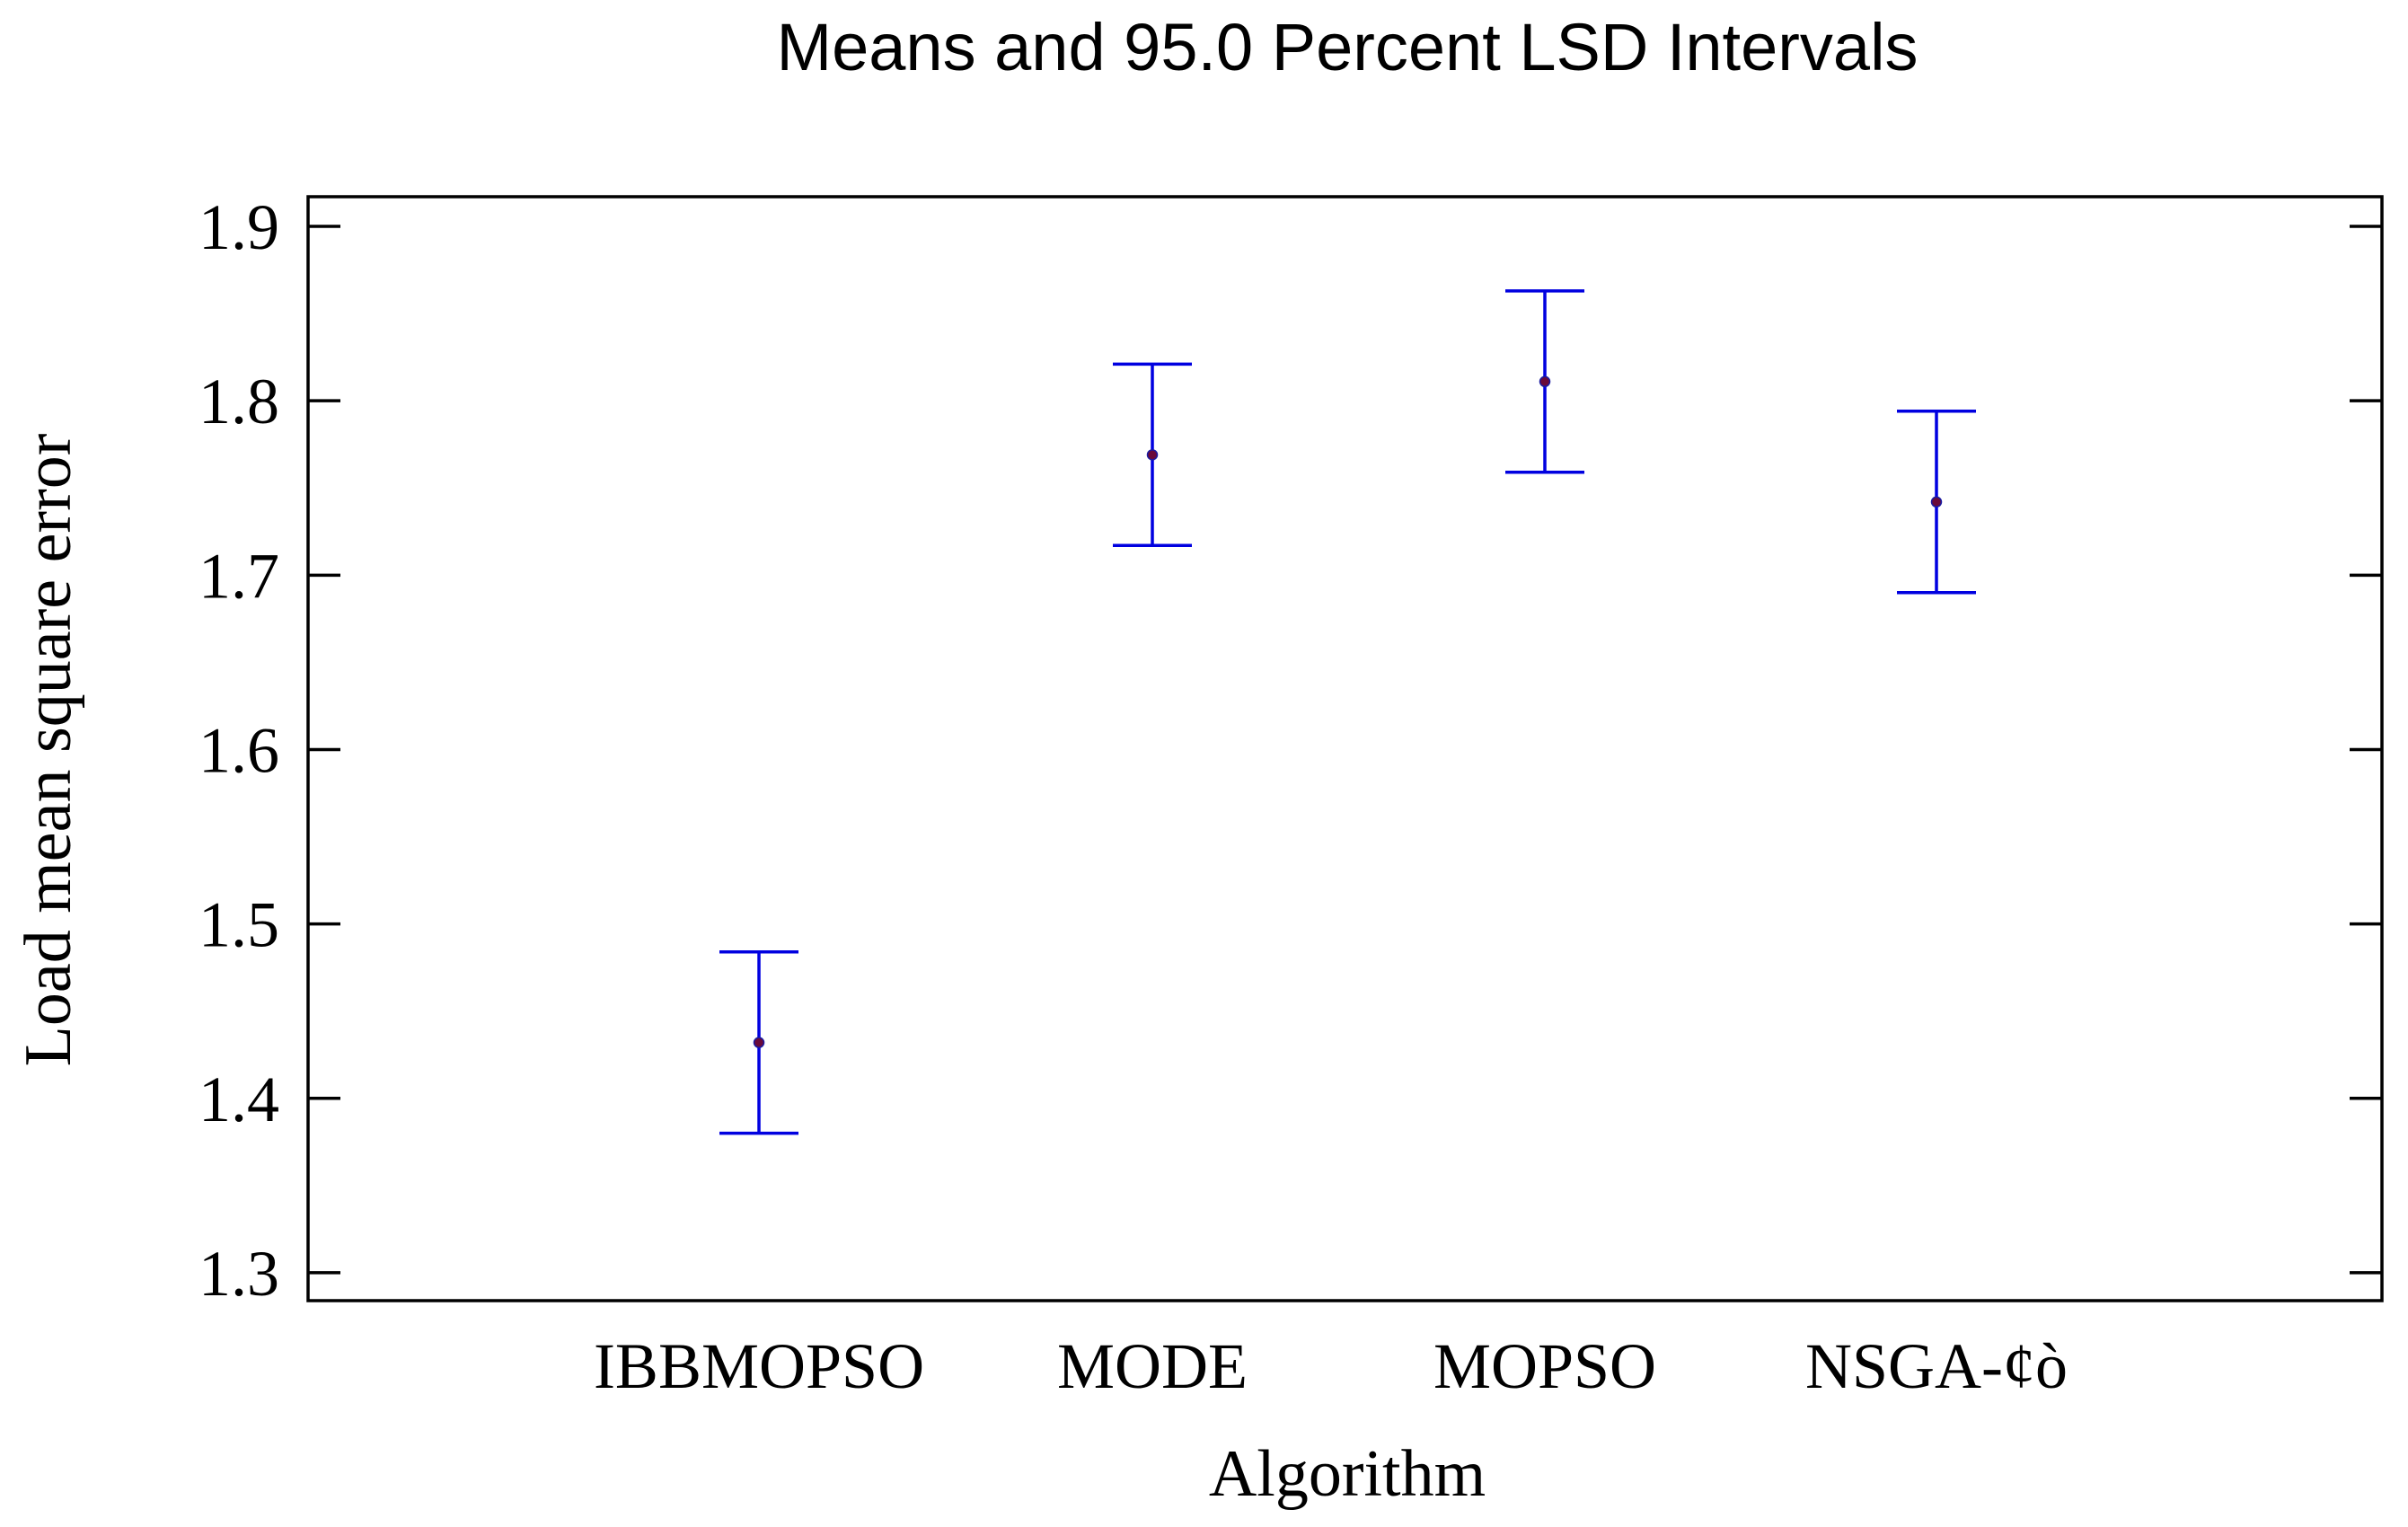  Describe the element at coordinates (48, 750) in the screenshot. I see `y-axis-title: Load mean square error` at that location.